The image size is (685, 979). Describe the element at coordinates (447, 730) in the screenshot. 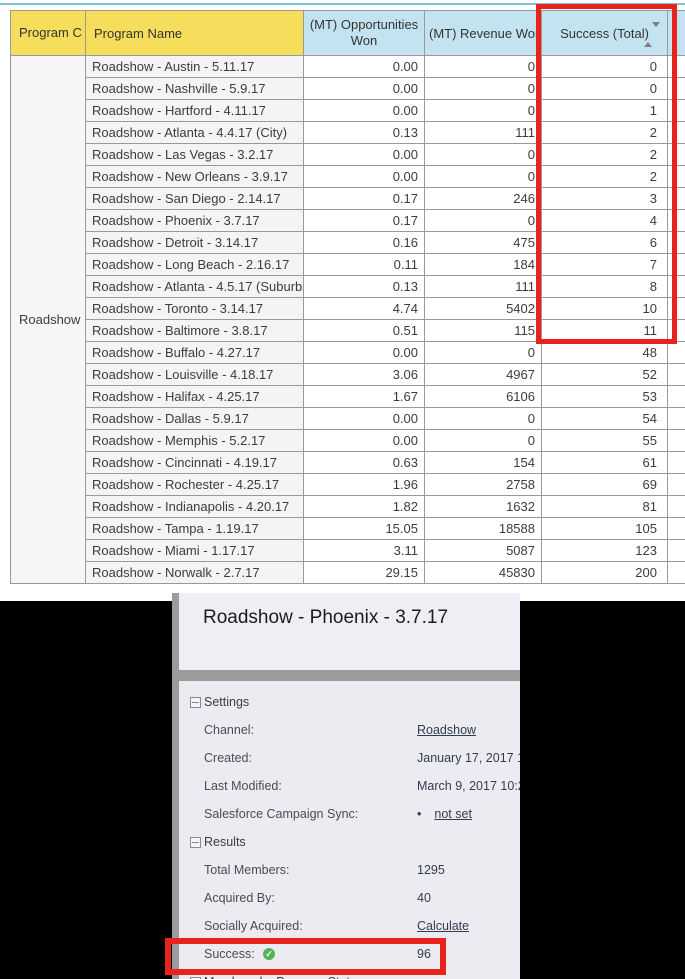

I see `detail-link: Roadshow` at that location.